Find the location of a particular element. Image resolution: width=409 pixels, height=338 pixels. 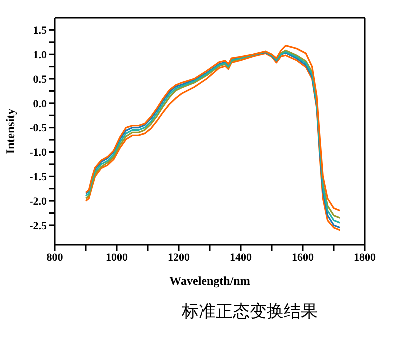

y-tick-label: 0.5 is located at coordinates (40, 80).